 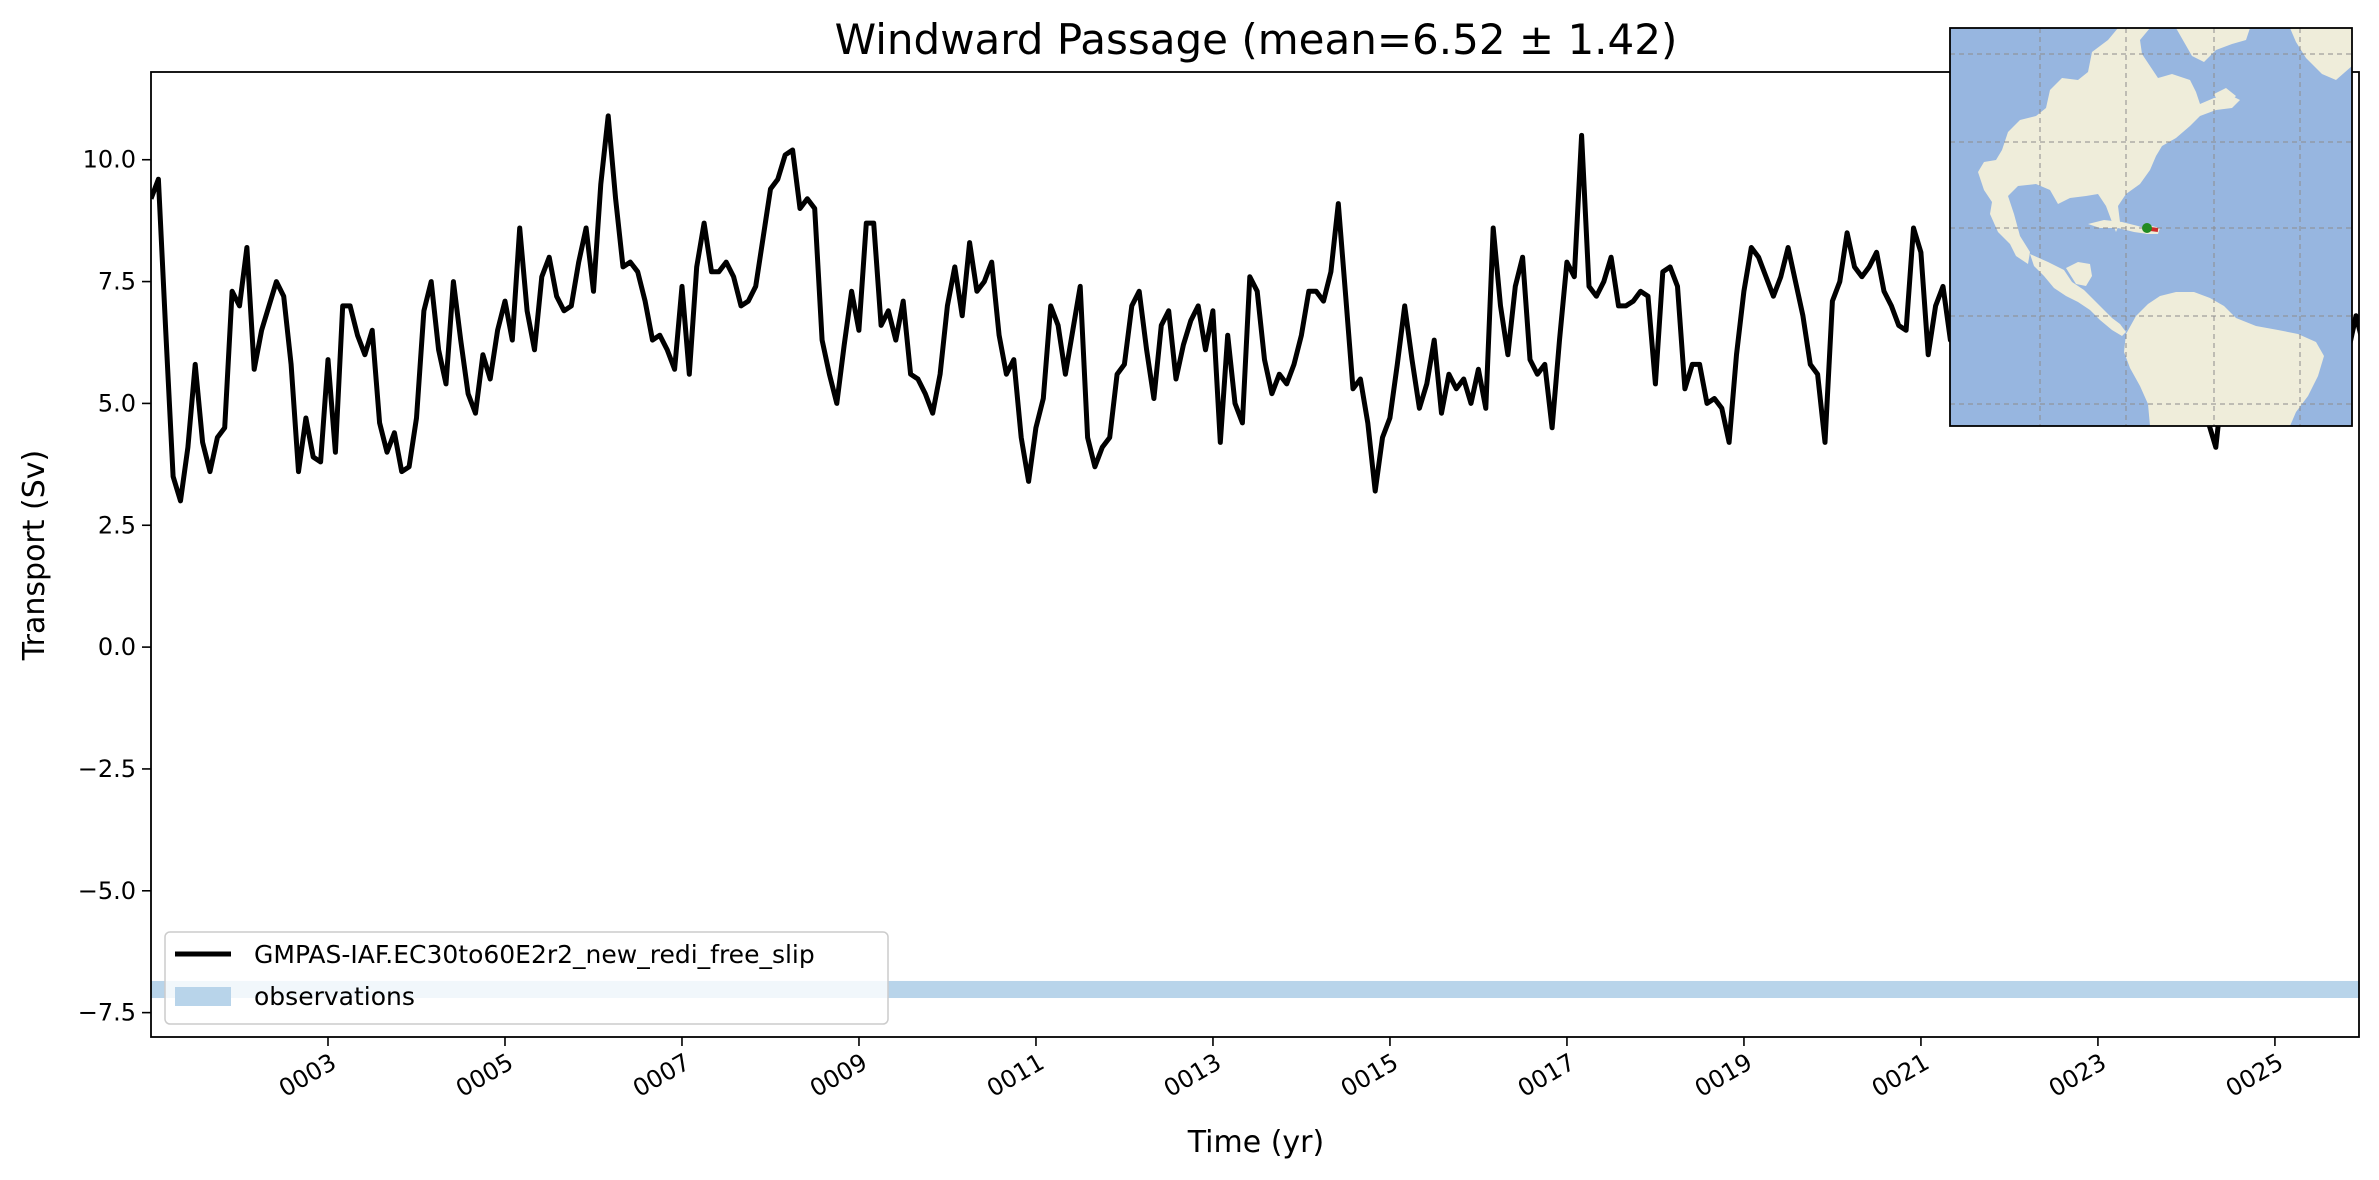 What do you see at coordinates (2078, 295) in the screenshot?
I see `land-central-america` at bounding box center [2078, 295].